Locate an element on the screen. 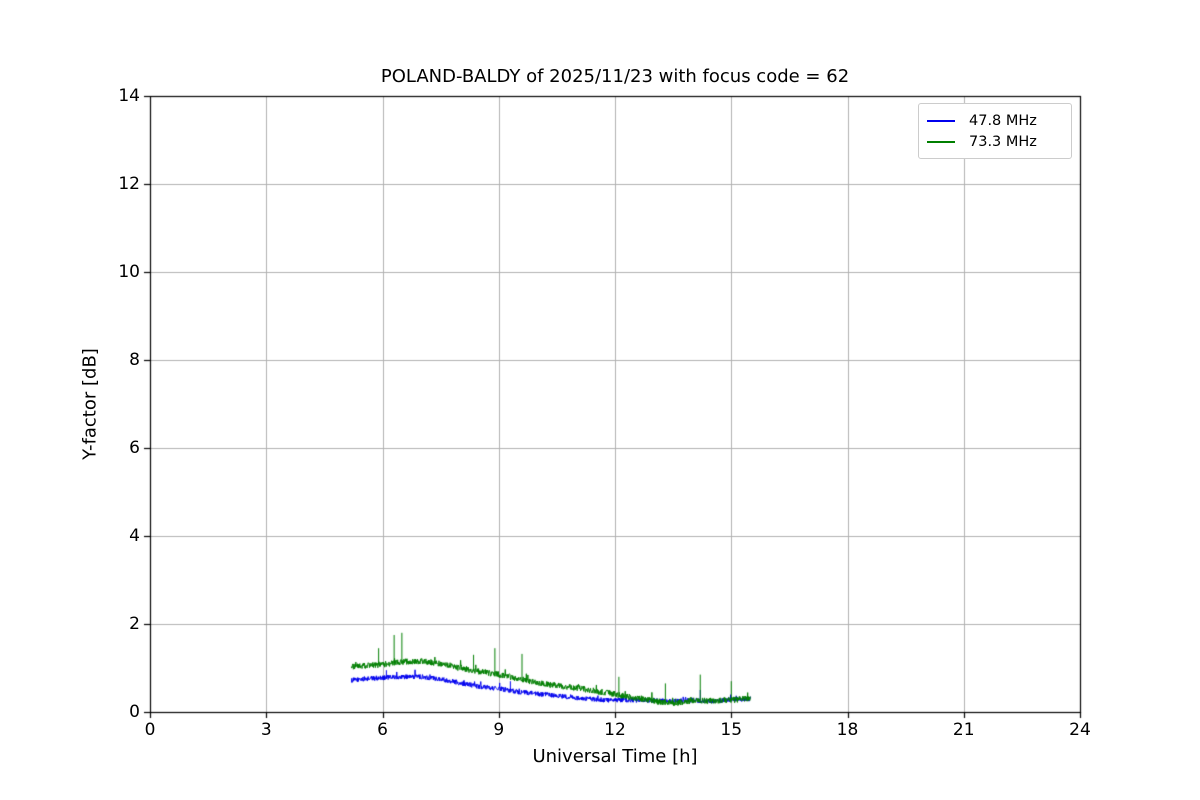  x-tick-label: 0 is located at coordinates (150, 730).